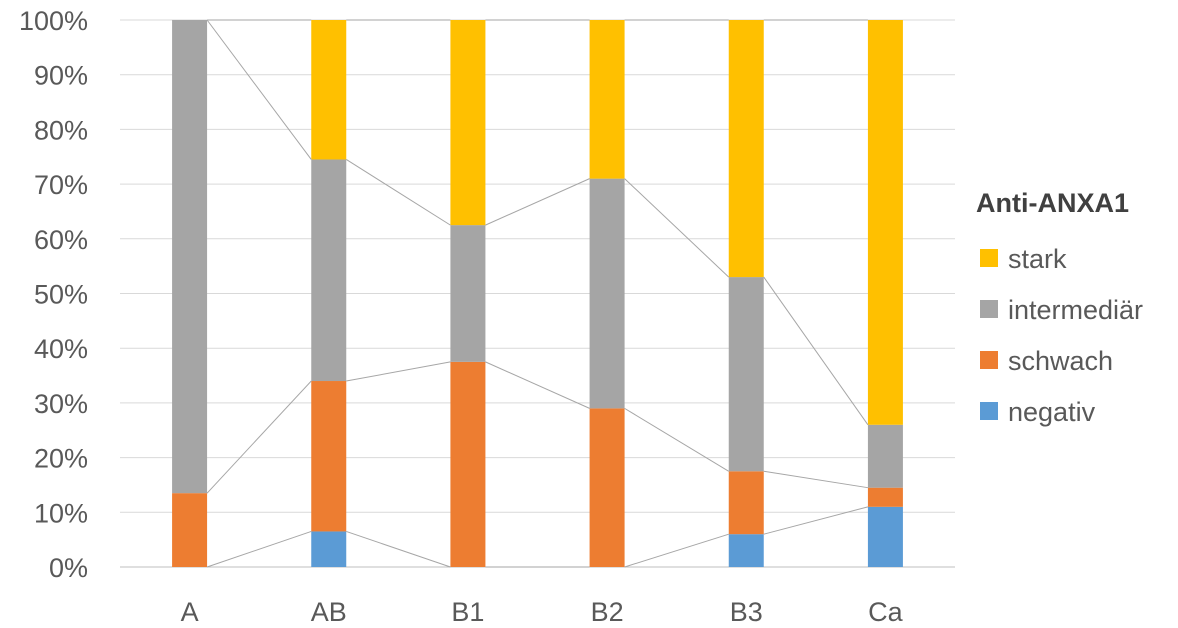 The image size is (1178, 628). What do you see at coordinates (1037, 259) in the screenshot?
I see `legend-label-stark: stark` at bounding box center [1037, 259].